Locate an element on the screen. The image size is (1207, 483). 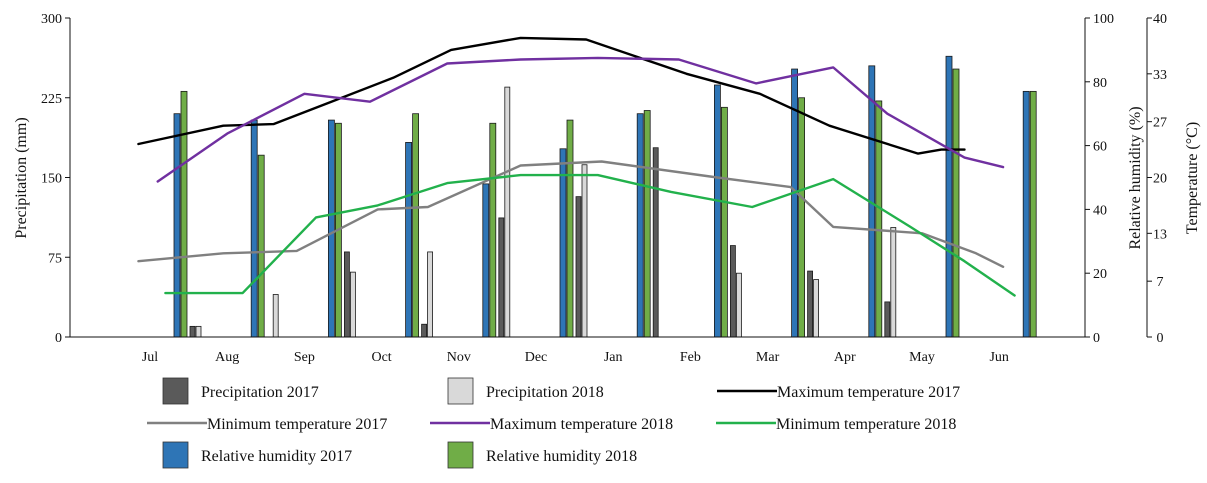
bar-relative-humidity-2017-jun is located at coordinates (1026, 214).